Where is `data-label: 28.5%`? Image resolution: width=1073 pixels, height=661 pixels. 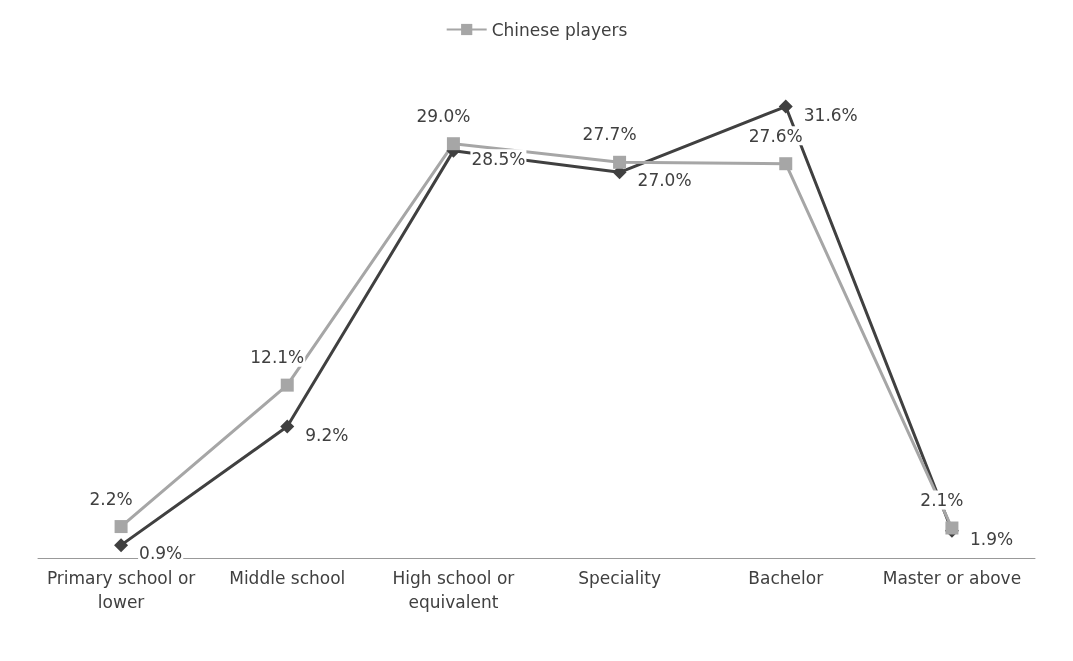 data-label: 28.5% is located at coordinates (498, 158).